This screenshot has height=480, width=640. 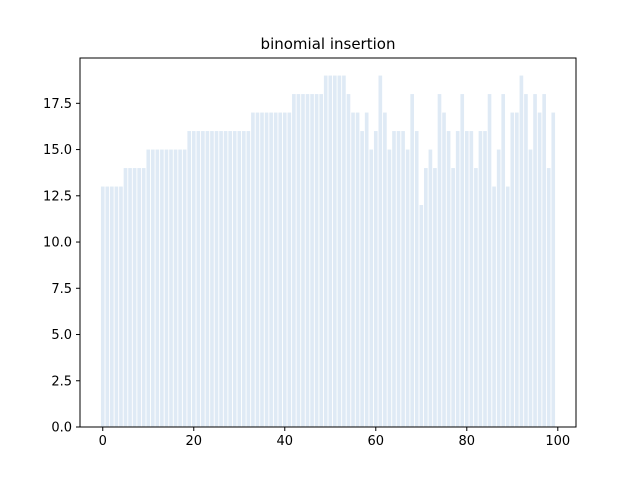 I want to click on x-axis-ticks: 0 20 40 60 80 100, so click(x=334, y=438).